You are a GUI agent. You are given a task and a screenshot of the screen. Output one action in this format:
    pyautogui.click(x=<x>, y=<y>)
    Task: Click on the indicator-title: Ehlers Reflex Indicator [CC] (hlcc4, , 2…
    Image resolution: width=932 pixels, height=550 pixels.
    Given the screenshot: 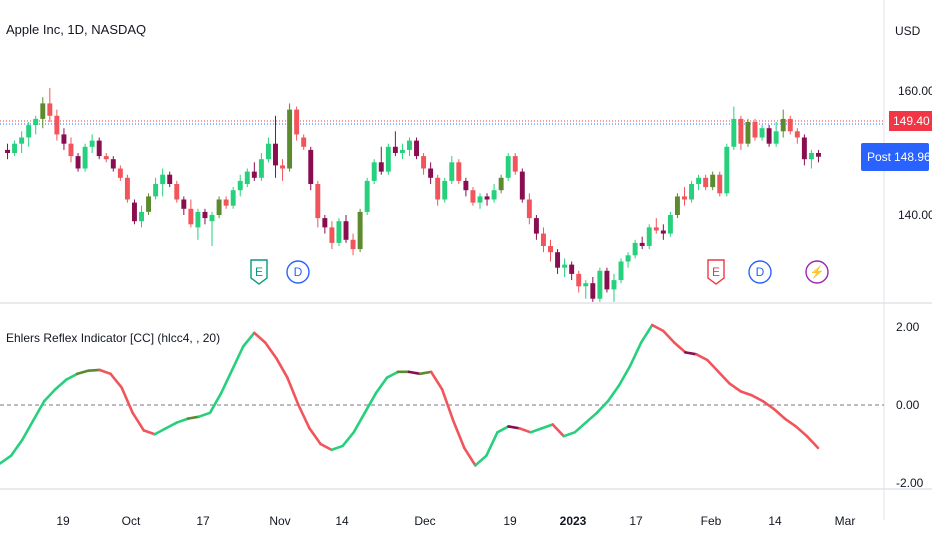 What is the action you would take?
    pyautogui.click(x=113, y=338)
    